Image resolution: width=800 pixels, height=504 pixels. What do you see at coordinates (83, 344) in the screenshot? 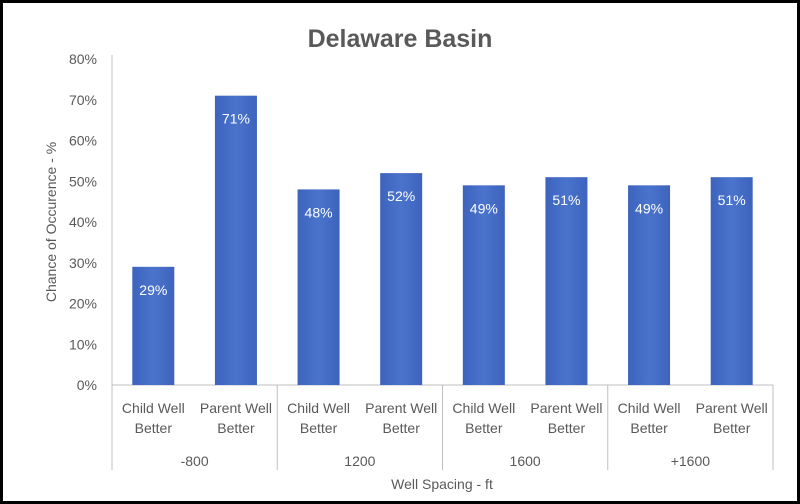
I see `y-tick-label: 10%` at bounding box center [83, 344].